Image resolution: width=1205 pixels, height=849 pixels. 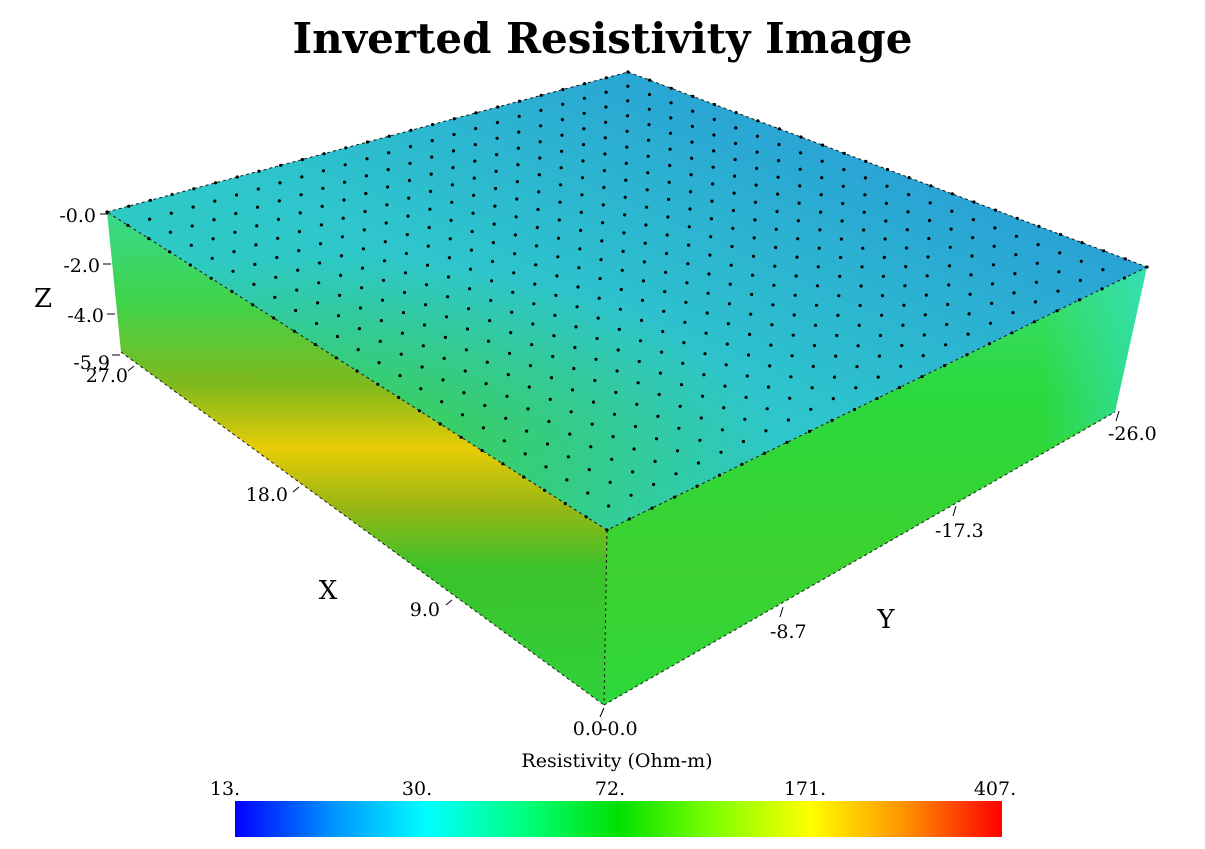 I want to click on page-title: Inverted Resistivity Image, so click(x=602, y=38).